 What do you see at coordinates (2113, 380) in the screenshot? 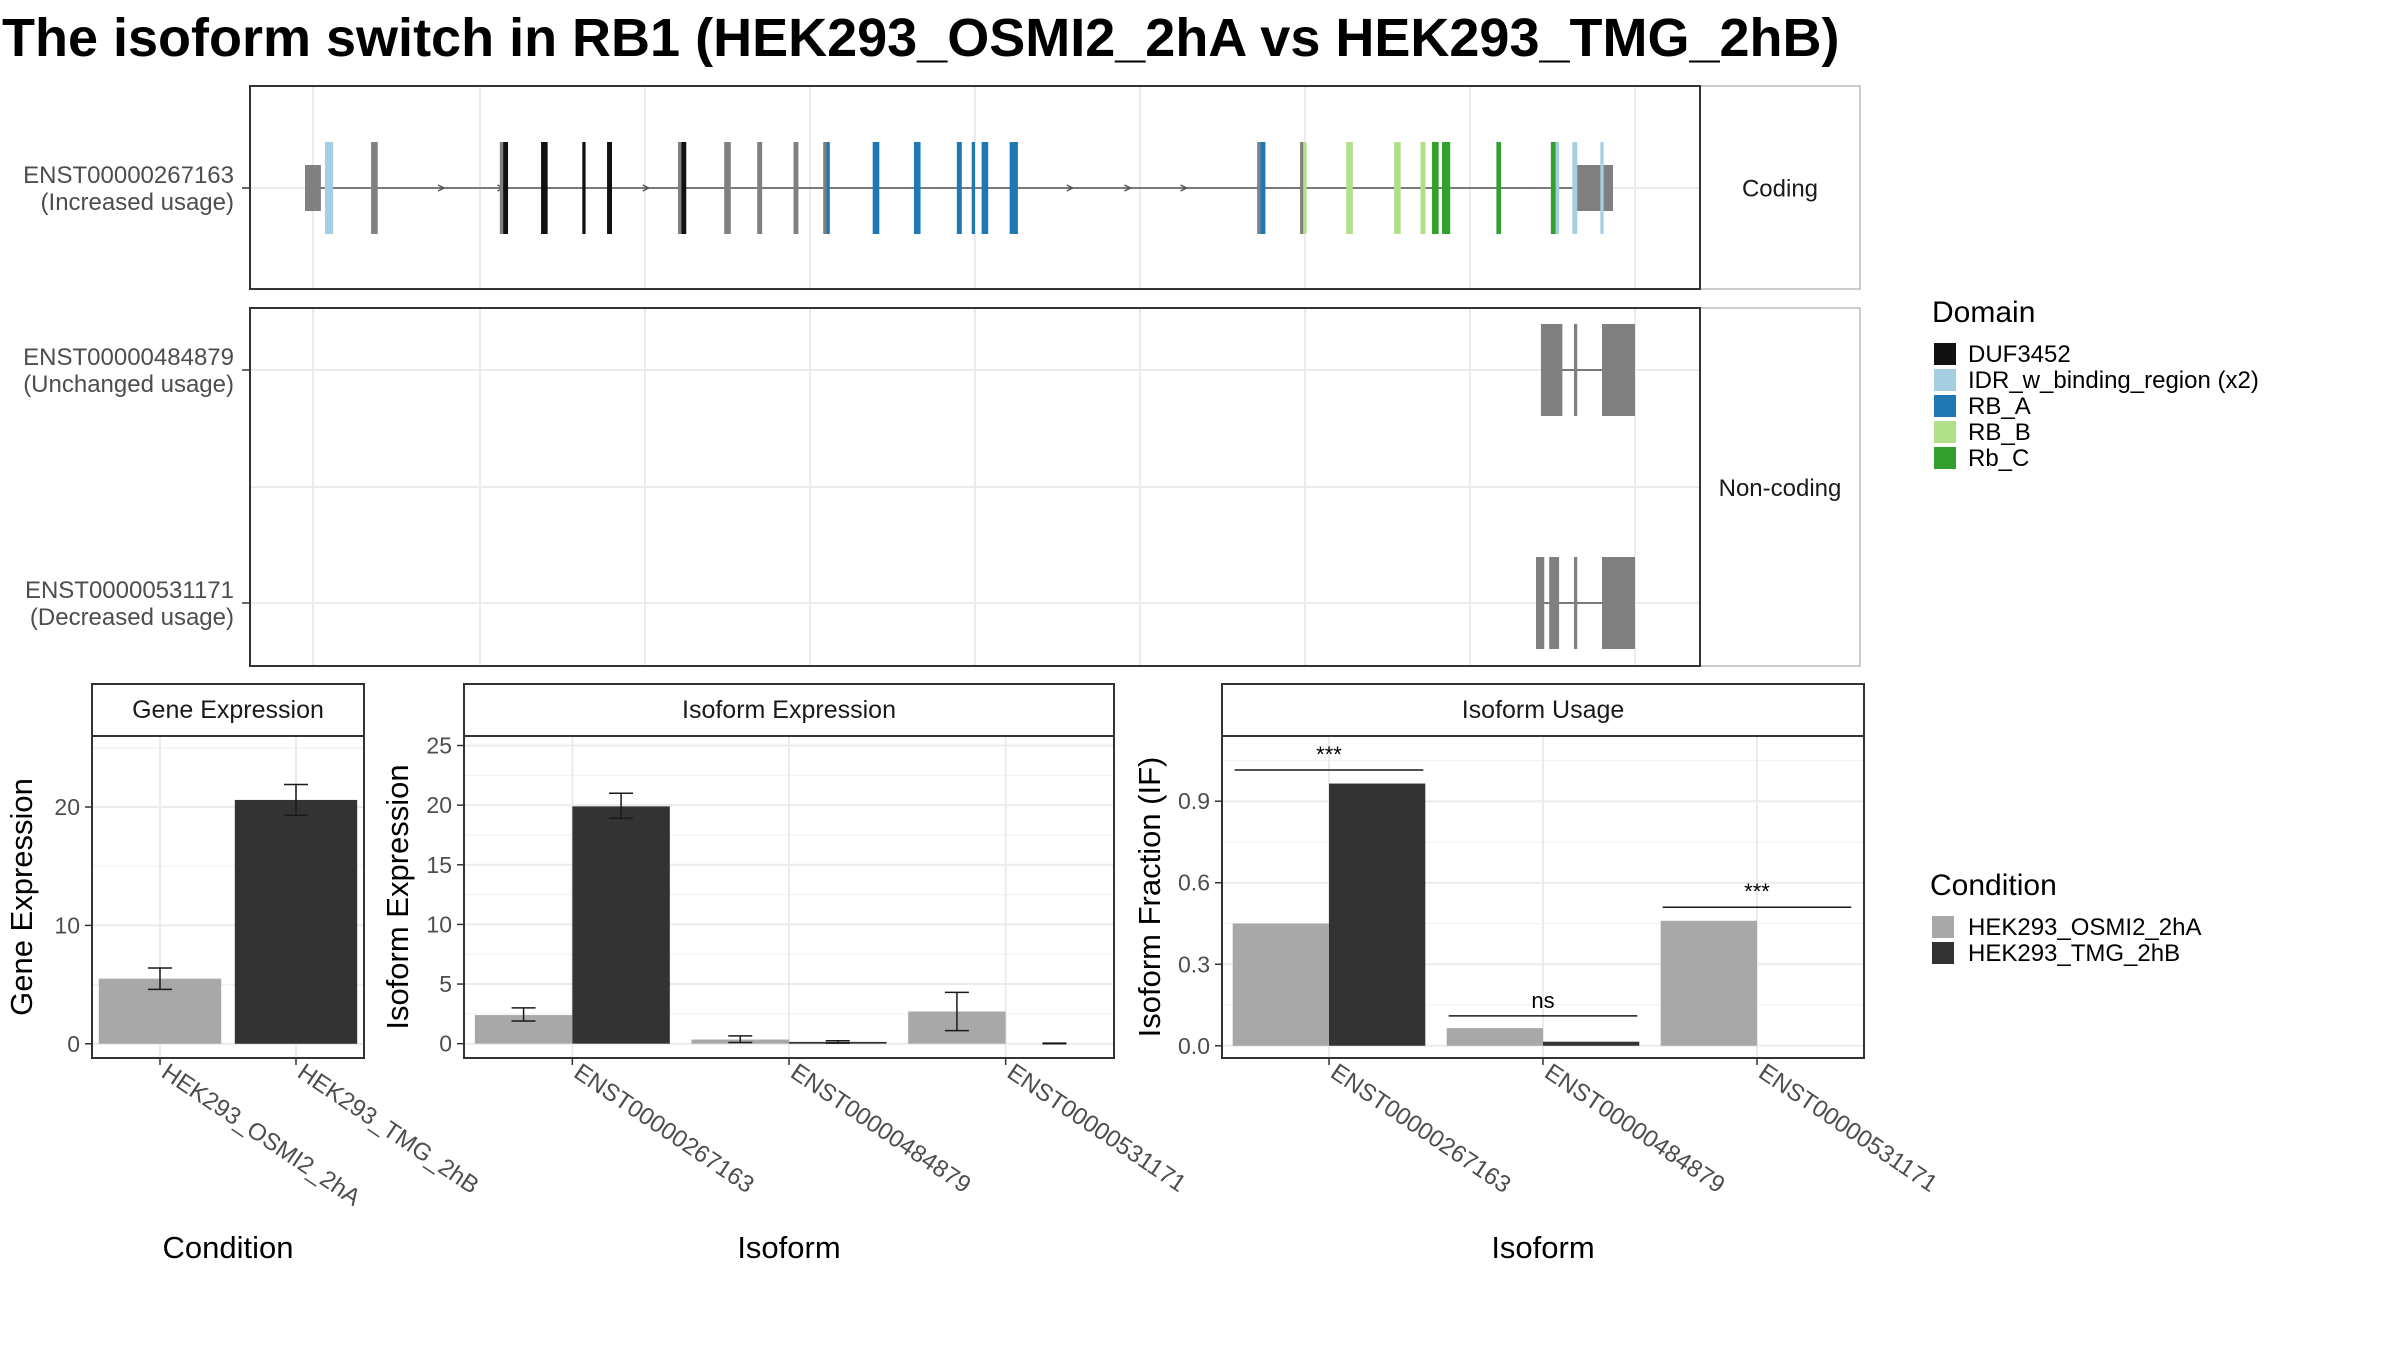
I see `domain-legend-label: IDR_w_binding_region (x2)` at bounding box center [2113, 380].